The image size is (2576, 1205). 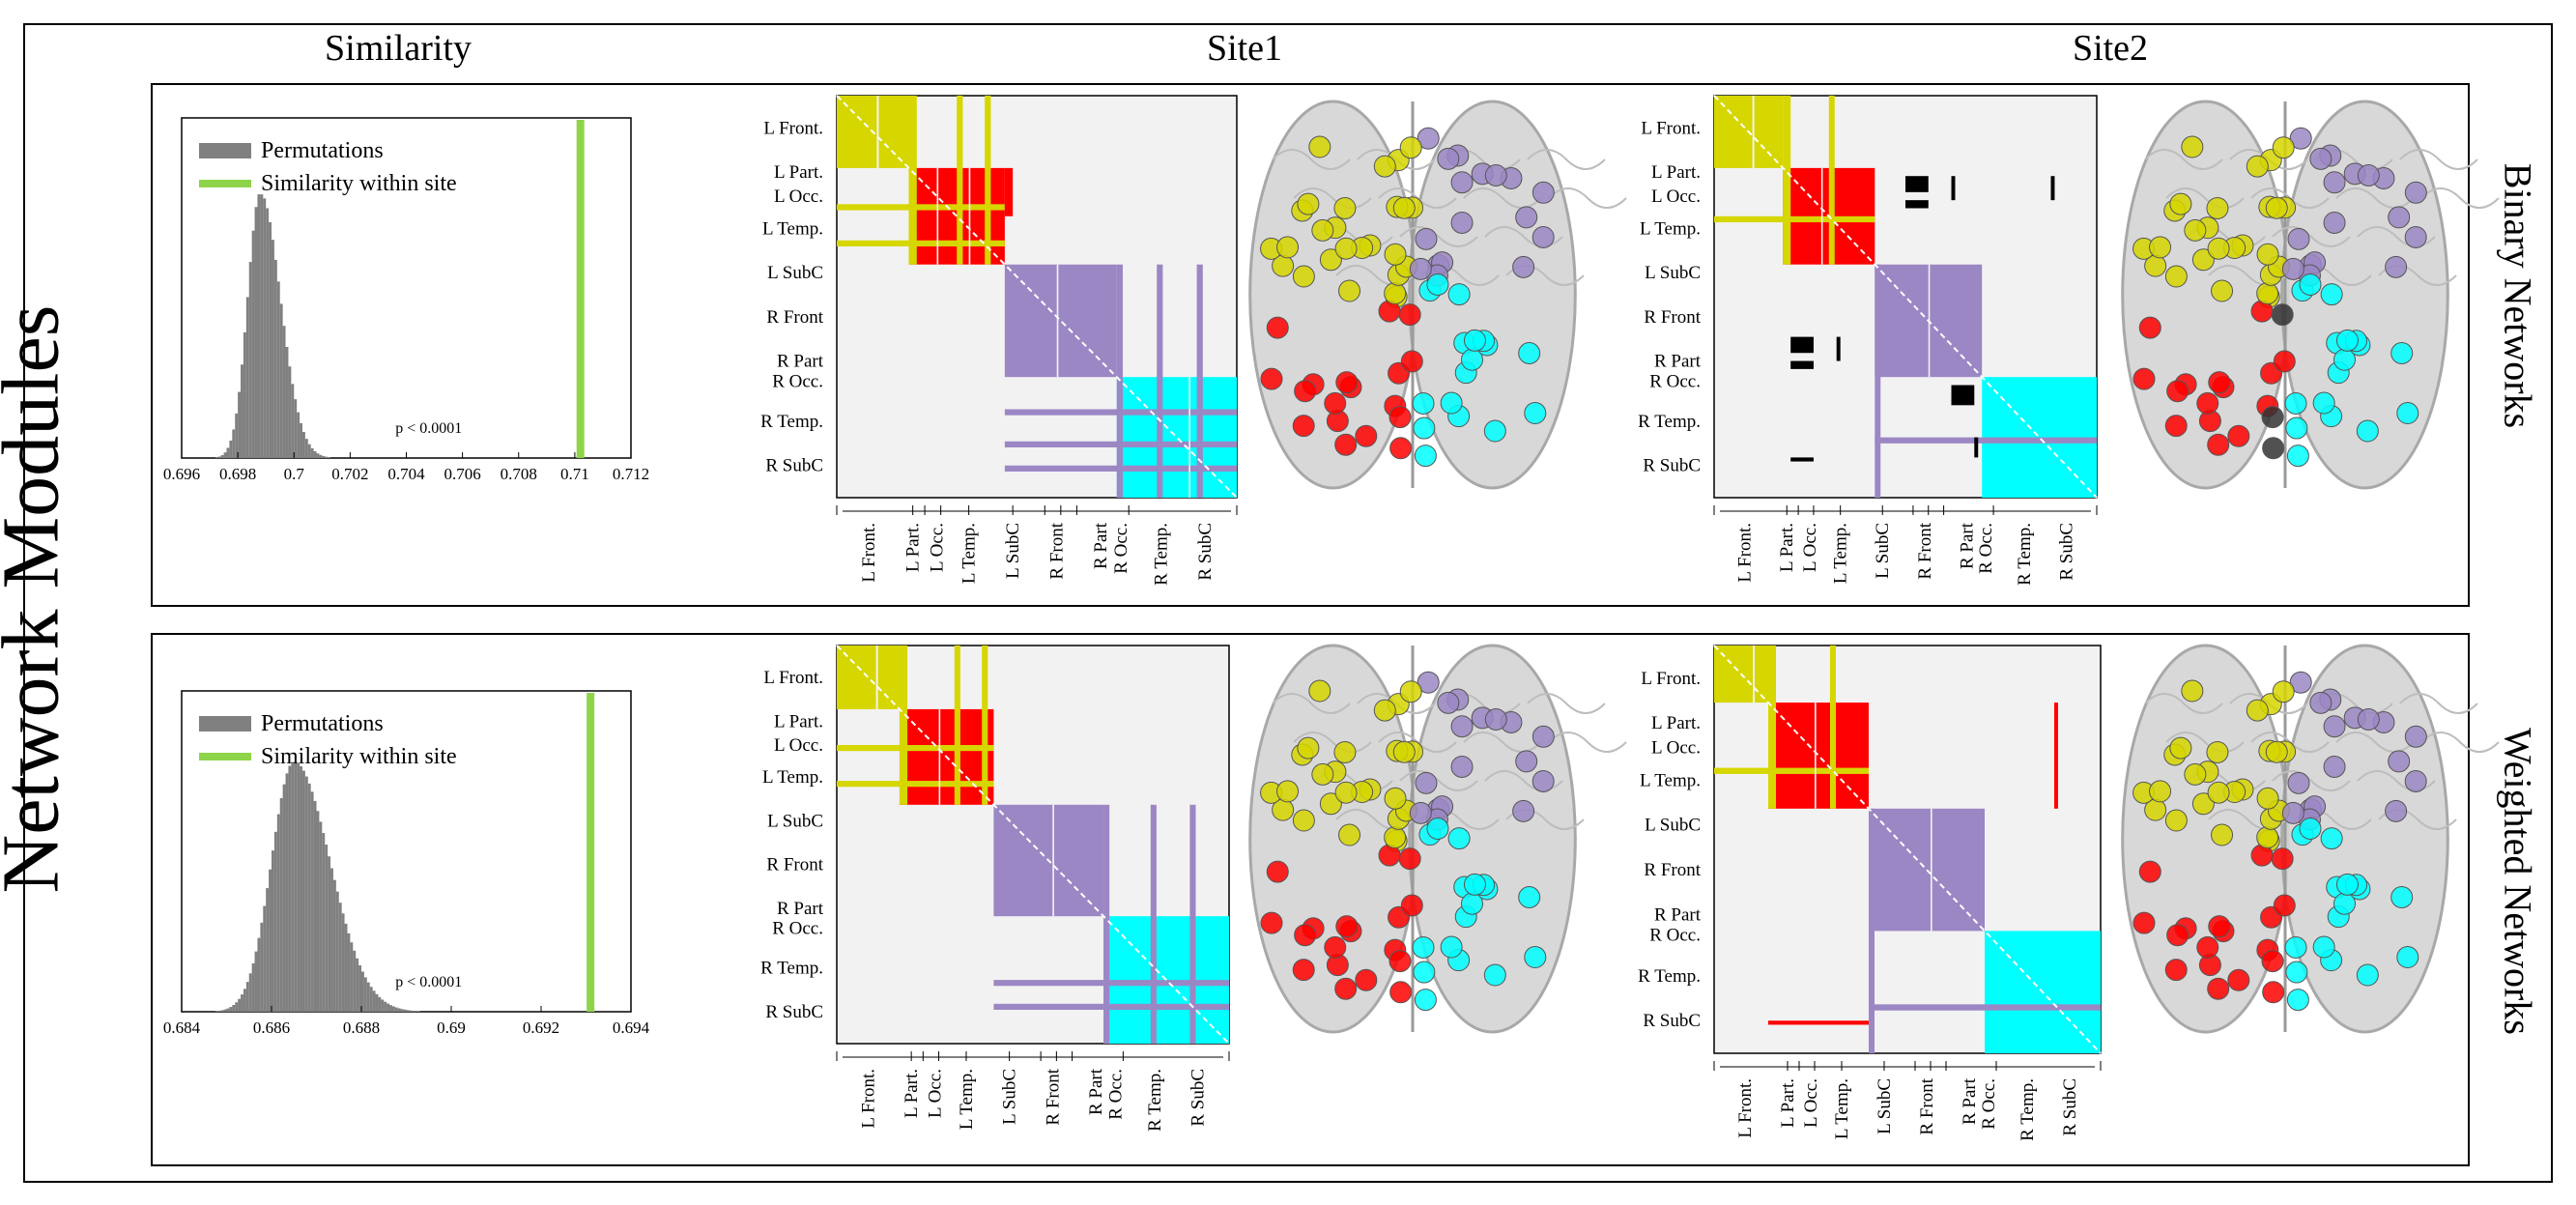 I want to click on histogram-axes, so click(x=407, y=852).